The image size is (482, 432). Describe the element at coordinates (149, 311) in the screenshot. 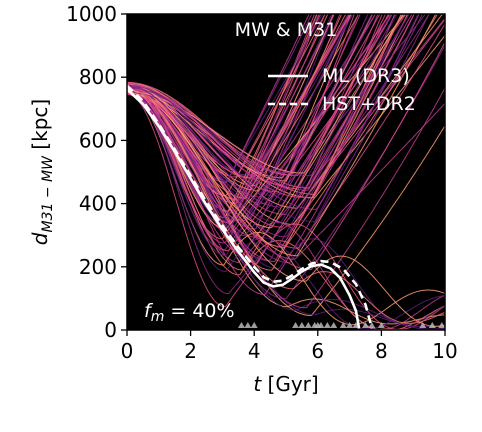

I see `annotation-var: f` at that location.